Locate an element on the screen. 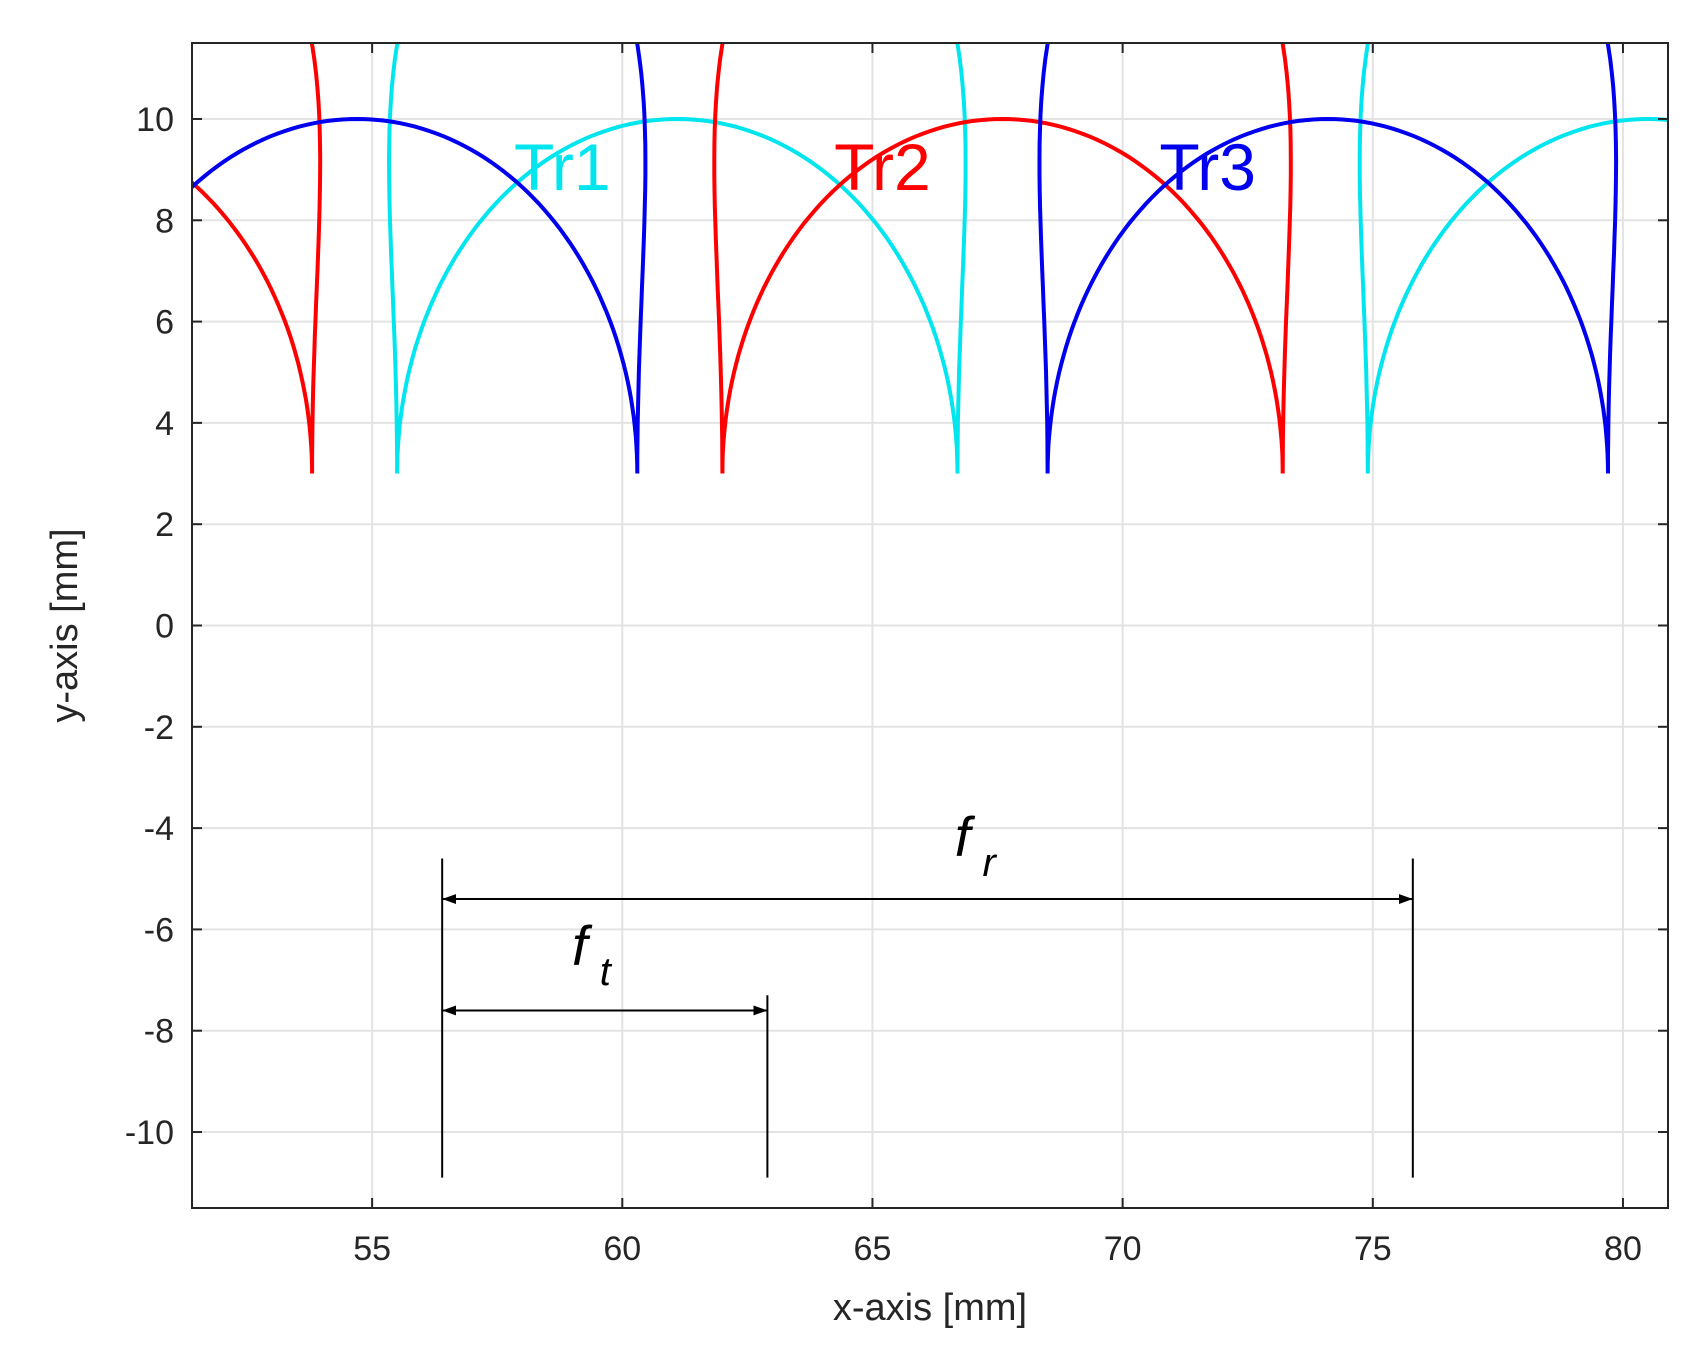  y-tick-label: -10 is located at coordinates (149, 1133).